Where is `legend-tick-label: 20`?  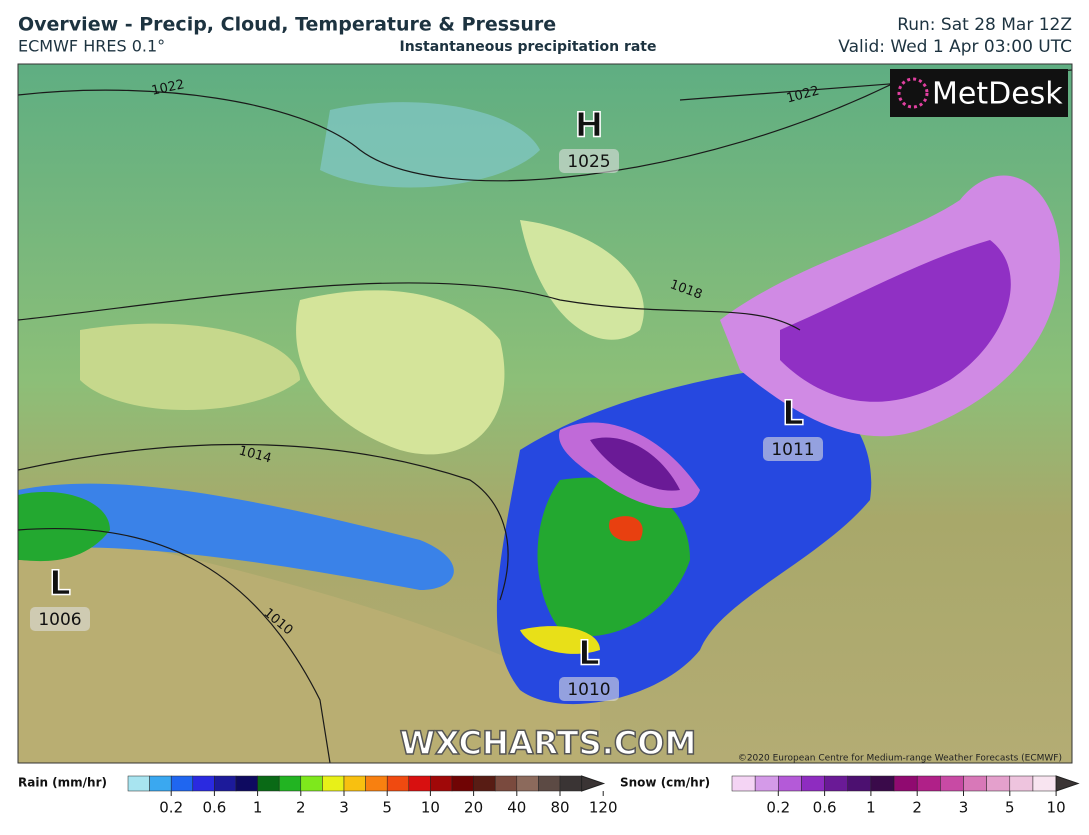 legend-tick-label: 20 is located at coordinates (473, 808).